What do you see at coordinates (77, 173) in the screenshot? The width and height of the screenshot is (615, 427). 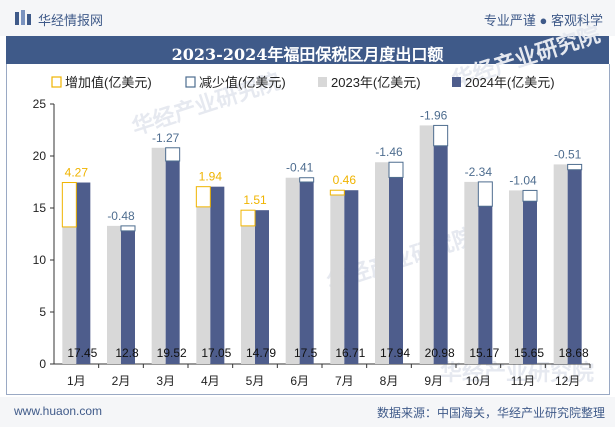 I see `change-label-1: 4.27` at bounding box center [77, 173].